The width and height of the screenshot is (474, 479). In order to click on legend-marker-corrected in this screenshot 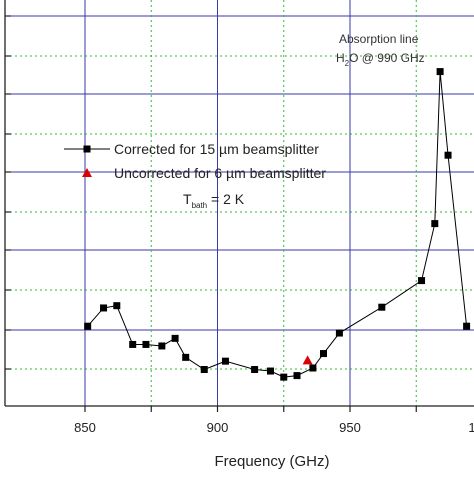, I will do `click(87, 149)`.